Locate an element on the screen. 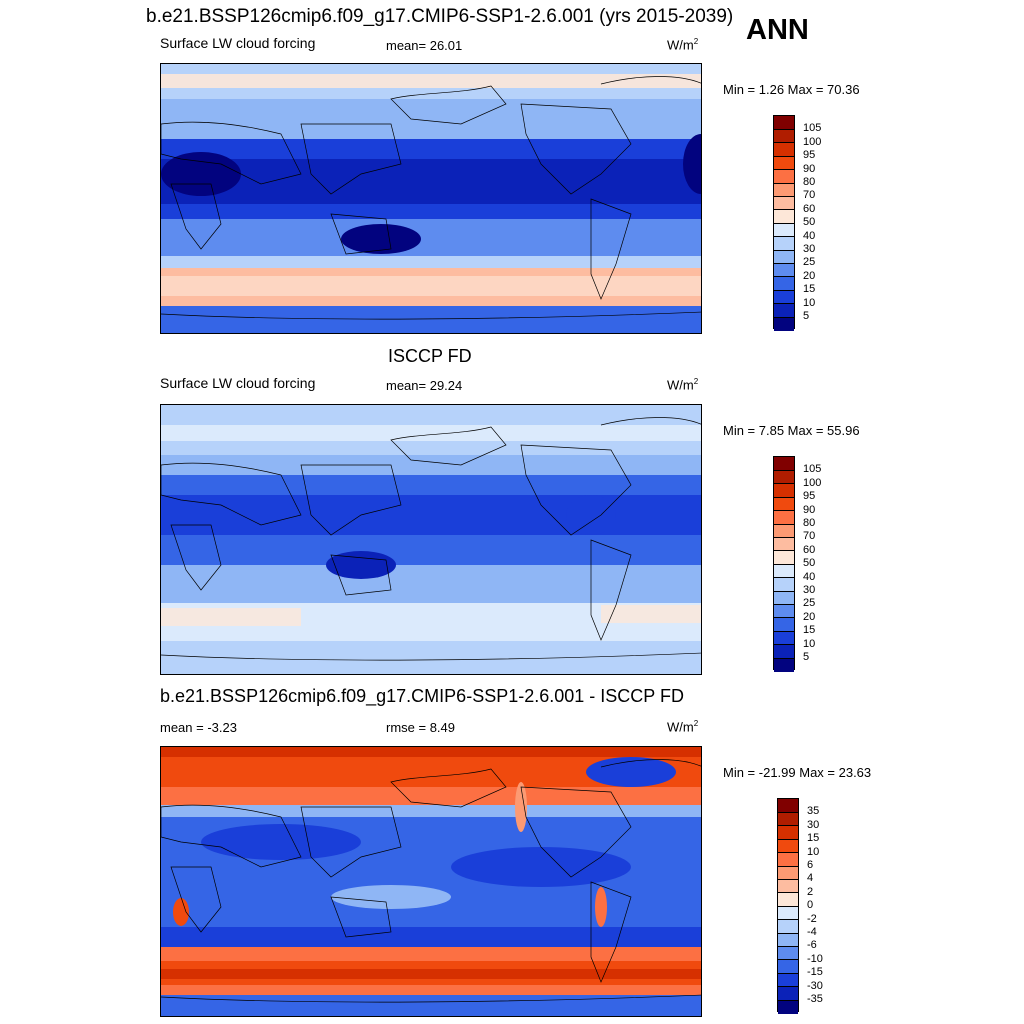  colorbar-tick-label: 4 is located at coordinates (810, 878).